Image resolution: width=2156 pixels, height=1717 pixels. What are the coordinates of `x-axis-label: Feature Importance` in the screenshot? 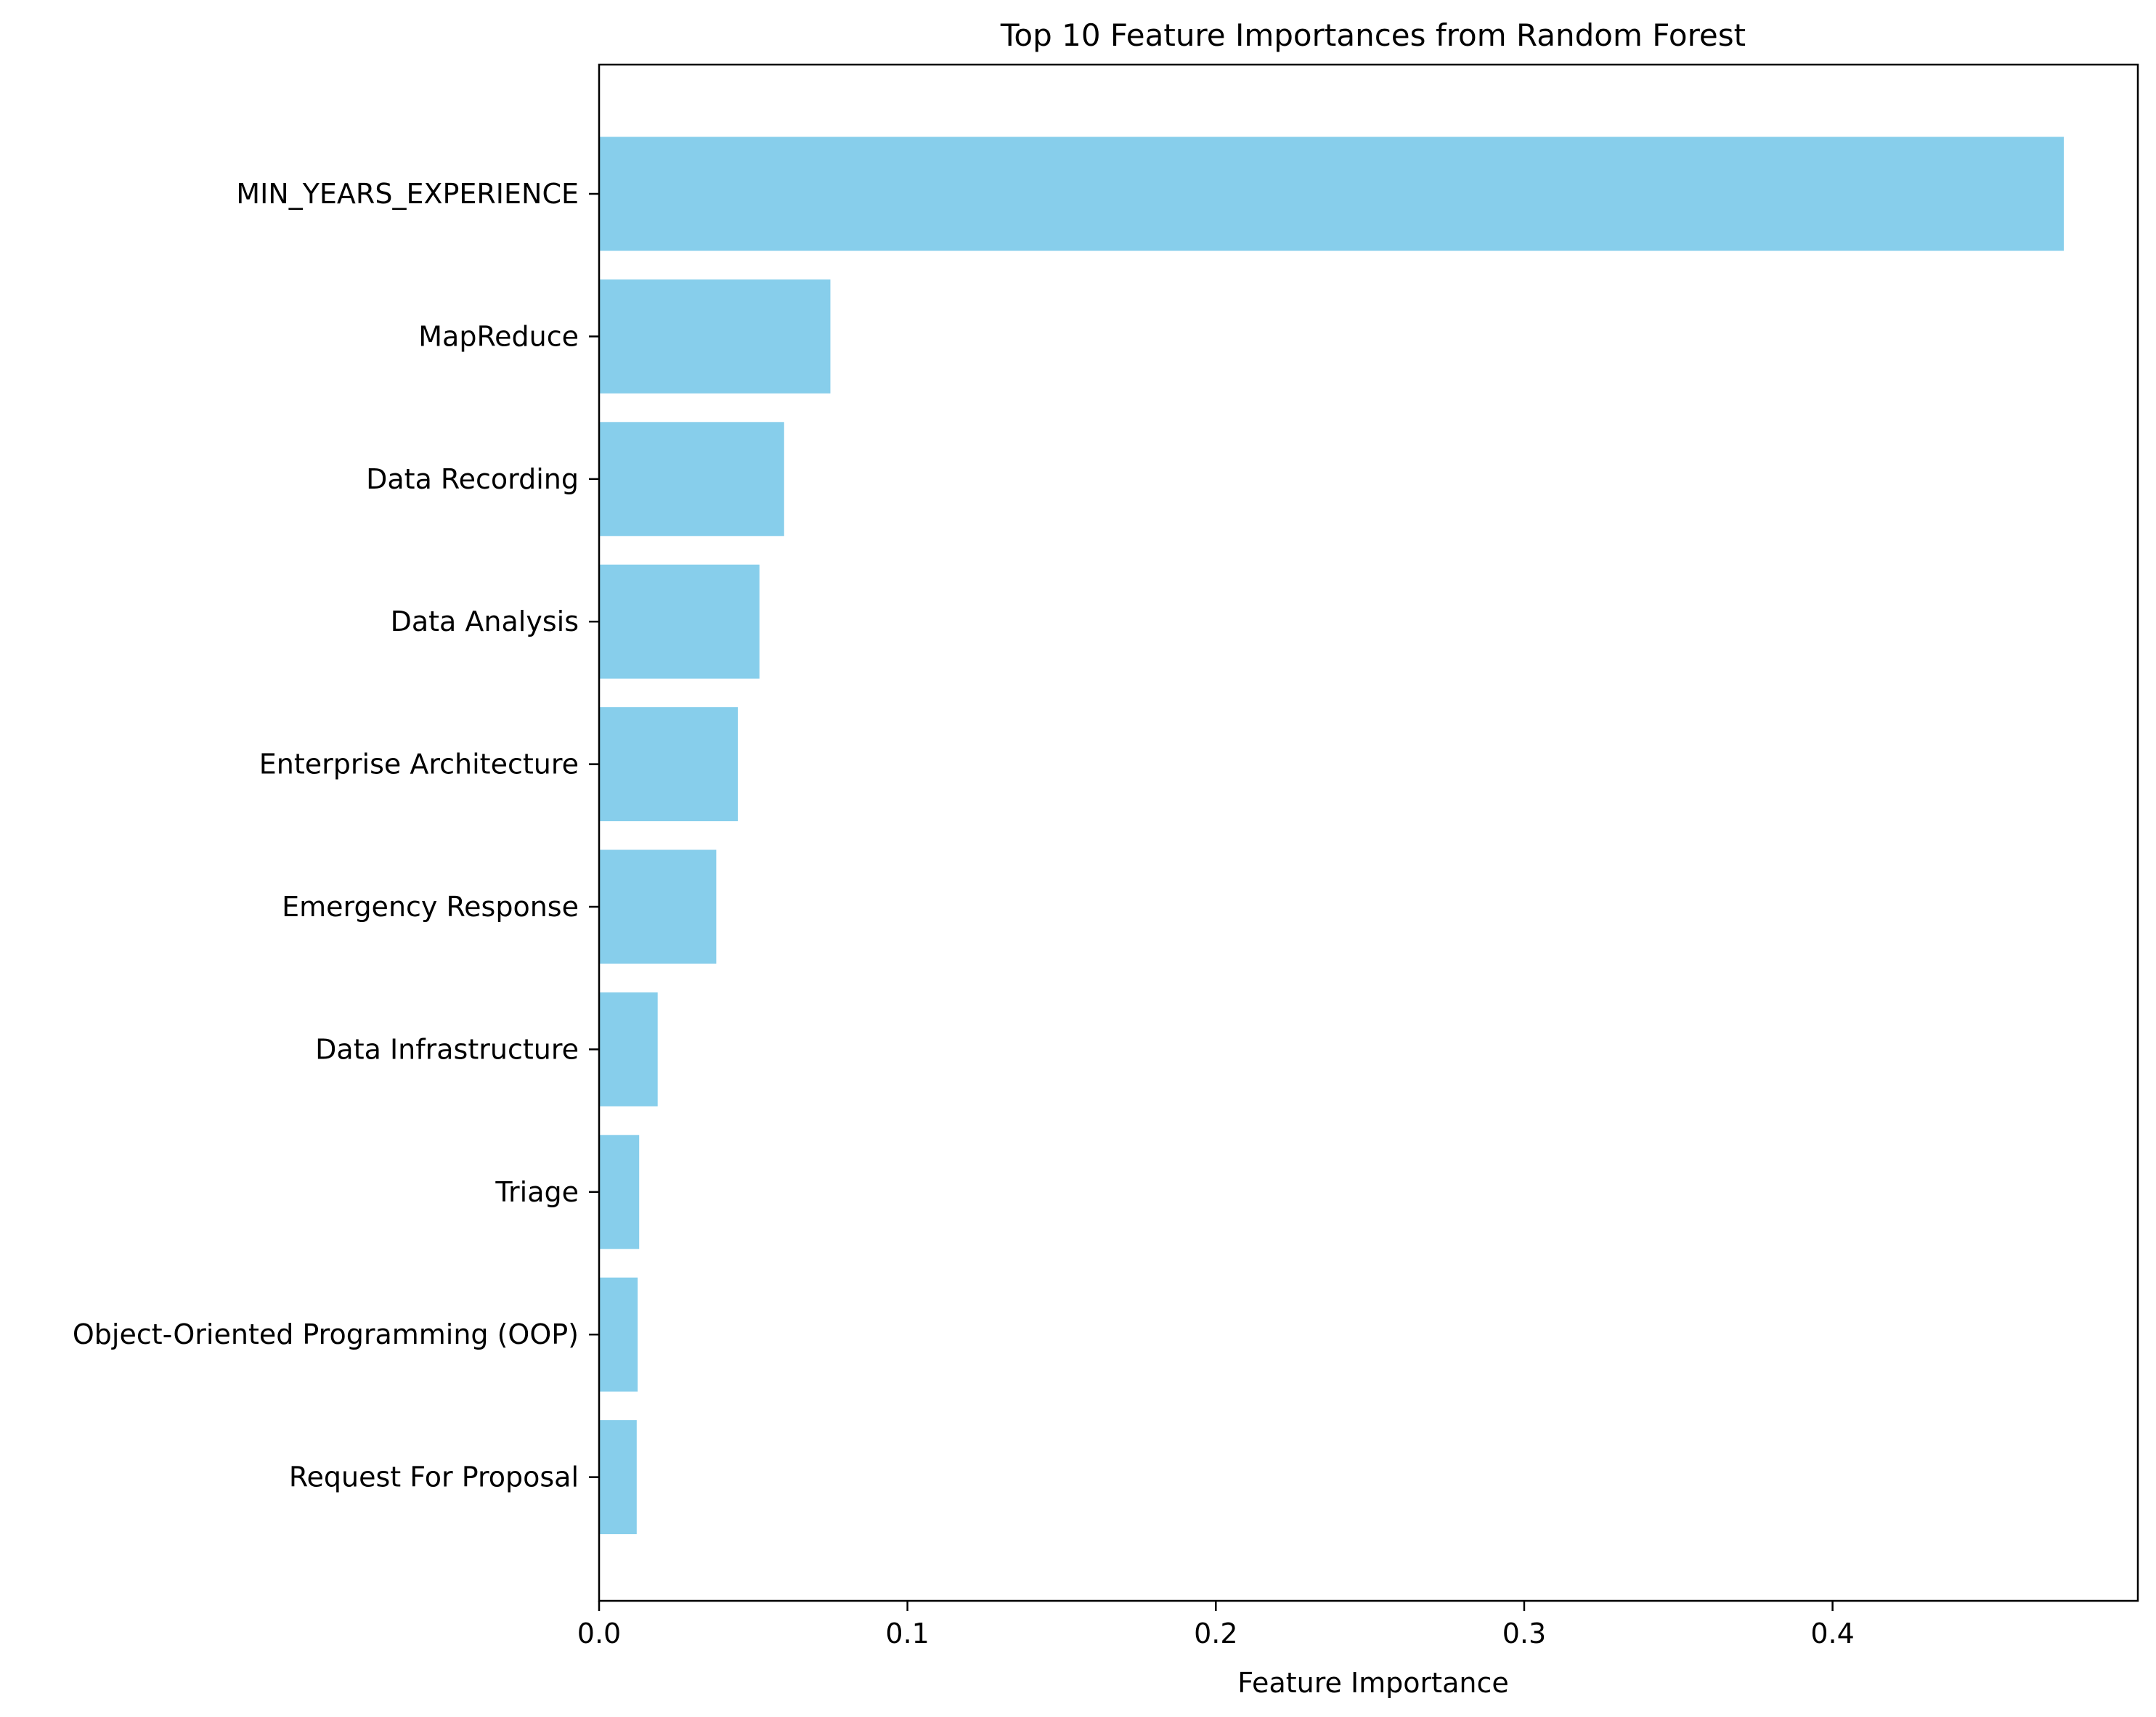 It's located at (1372, 1683).